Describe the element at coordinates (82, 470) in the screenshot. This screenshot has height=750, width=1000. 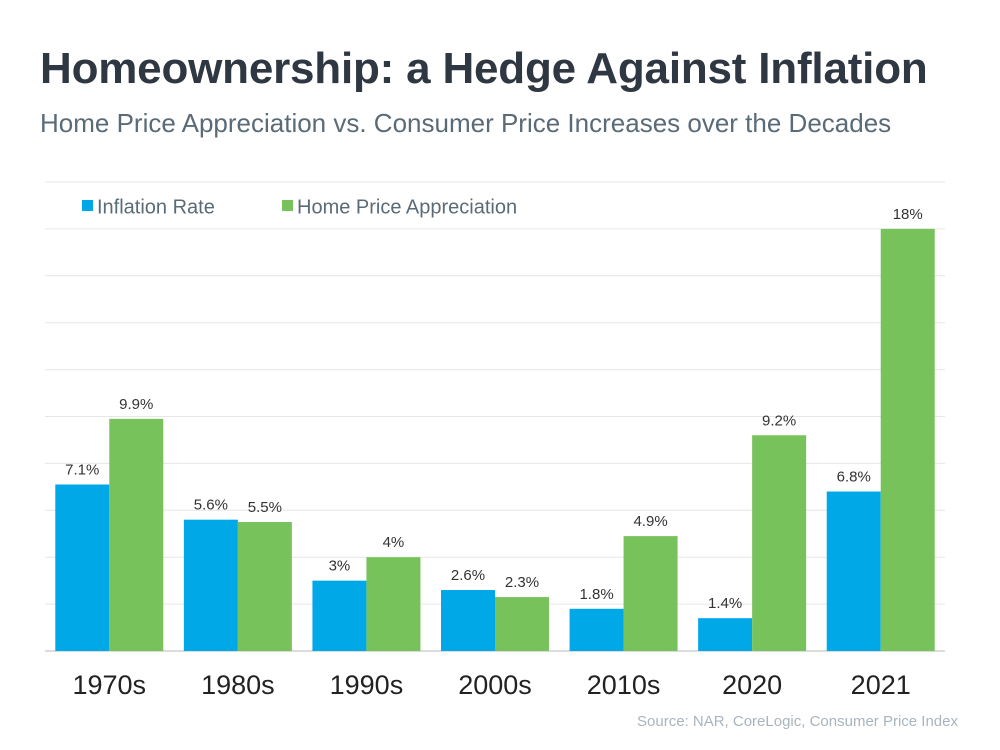
I see `data-label: 7.1%` at that location.